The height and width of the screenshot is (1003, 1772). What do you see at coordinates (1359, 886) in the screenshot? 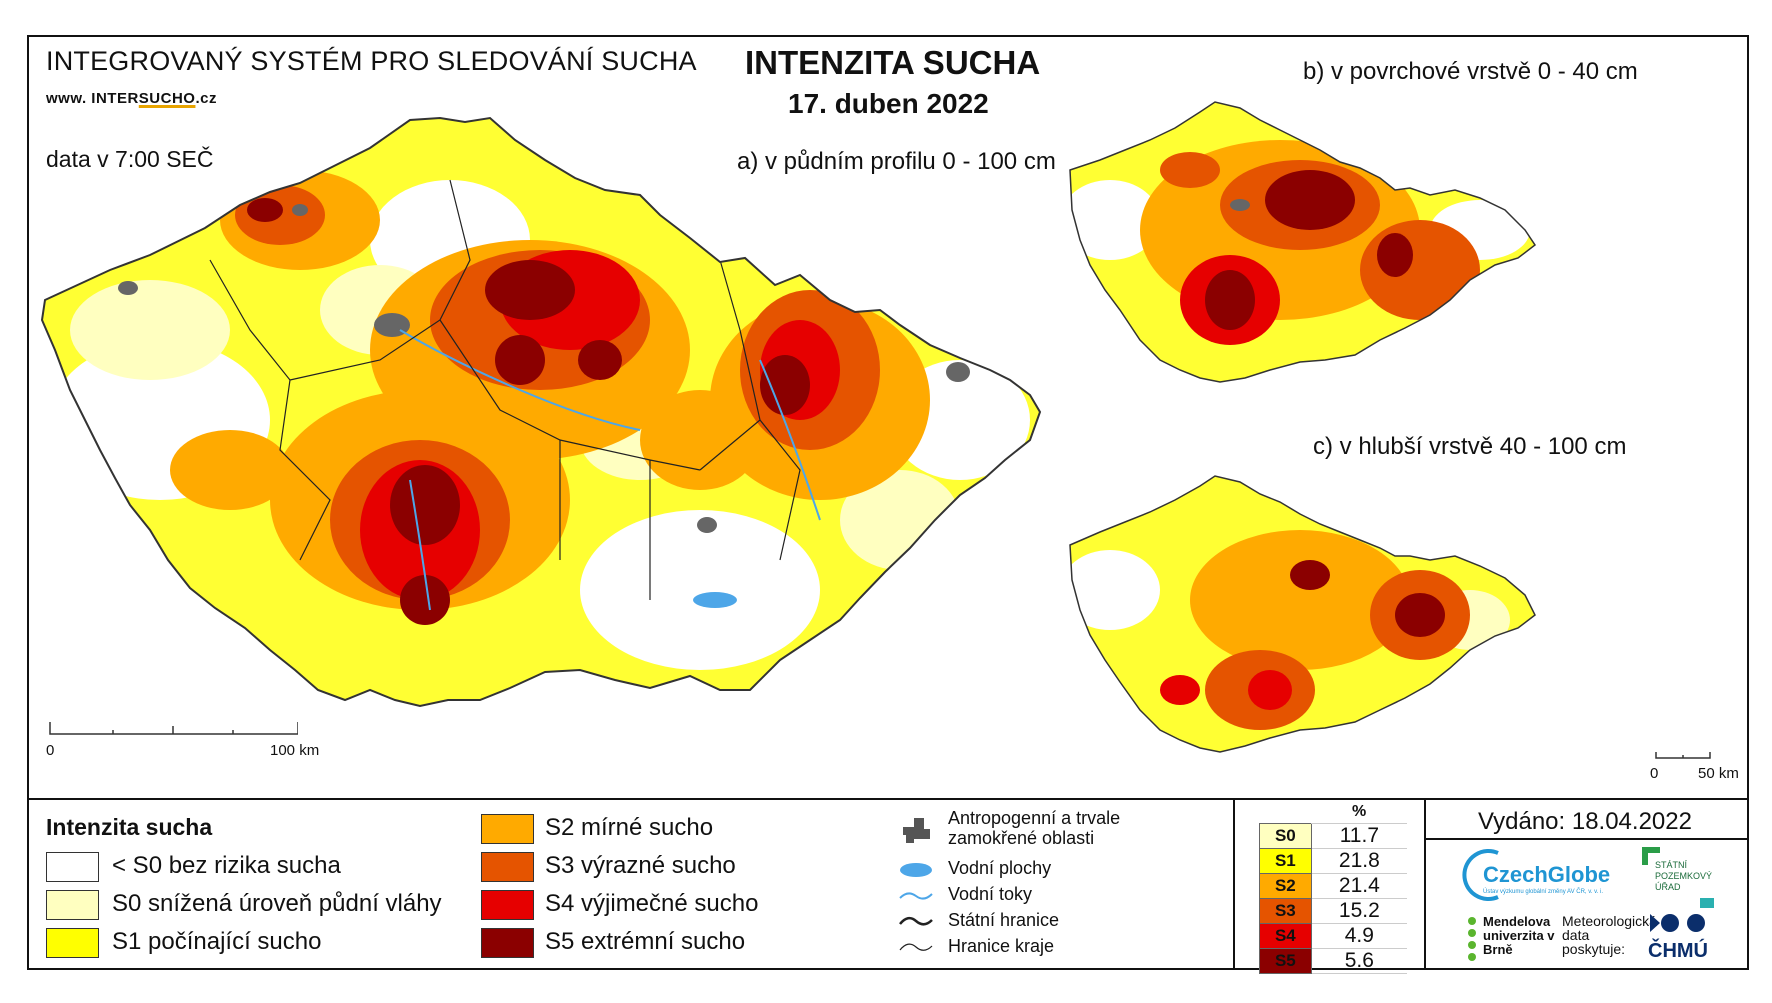
I see `stats-value: 21.4` at bounding box center [1359, 886].